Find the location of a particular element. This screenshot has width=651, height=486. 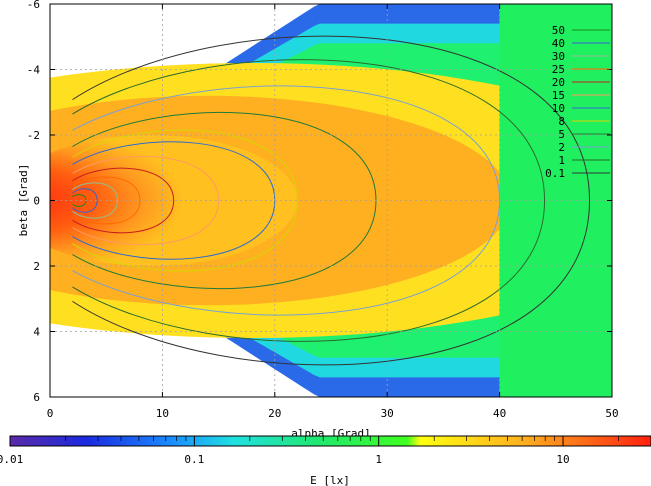

contour-legend-label: 40 is located at coordinates (558, 43).